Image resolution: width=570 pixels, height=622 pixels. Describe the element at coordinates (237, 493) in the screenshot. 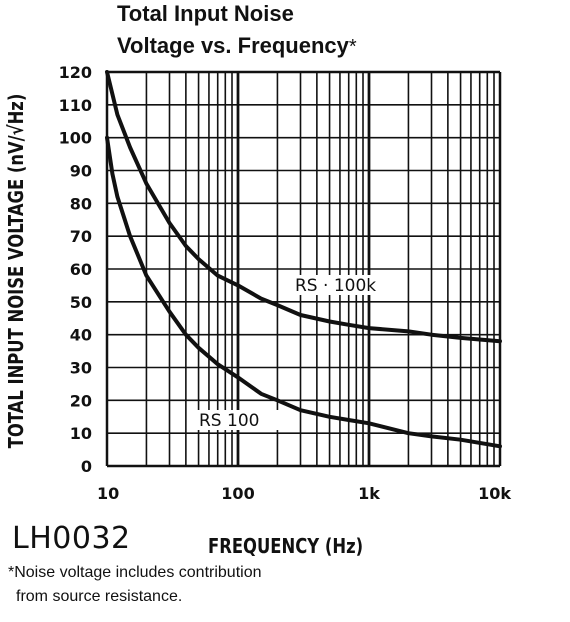

I see `x-tick-label: 100` at that location.